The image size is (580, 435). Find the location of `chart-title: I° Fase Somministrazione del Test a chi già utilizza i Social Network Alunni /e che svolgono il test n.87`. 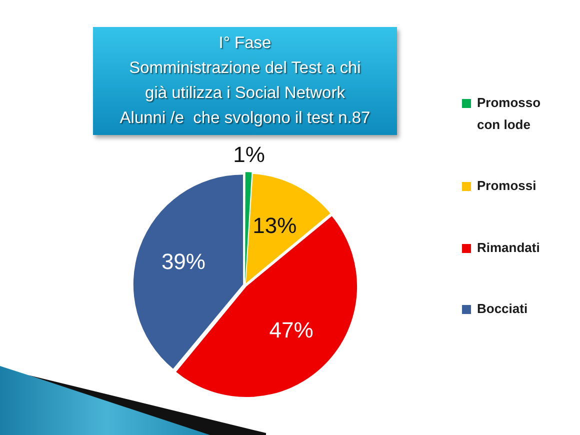

chart-title: I° Fase Somministrazione del Test a chi già utilizza i Social Network Alunni /e che svolgono il test n.87 is located at coordinates (245, 81).